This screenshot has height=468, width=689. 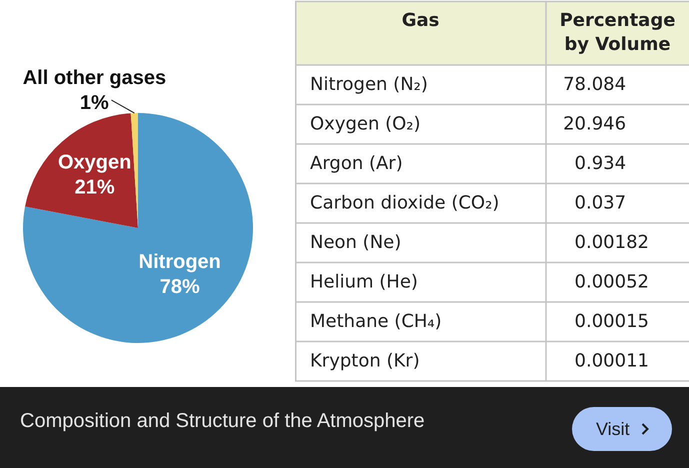 What do you see at coordinates (94, 187) in the screenshot?
I see `data-label: 21%` at bounding box center [94, 187].